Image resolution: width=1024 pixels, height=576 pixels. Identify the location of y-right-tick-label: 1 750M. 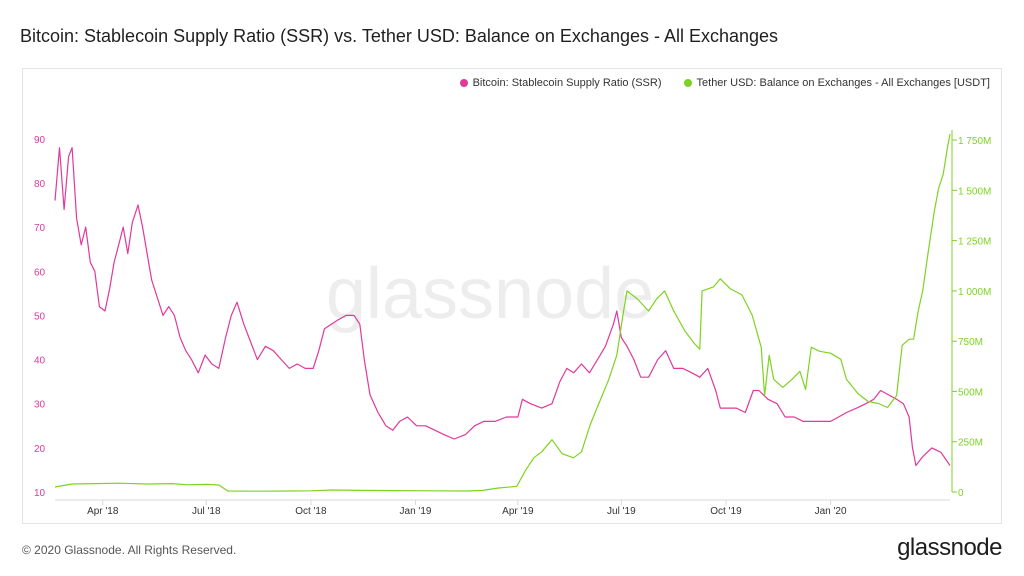
(974, 141).